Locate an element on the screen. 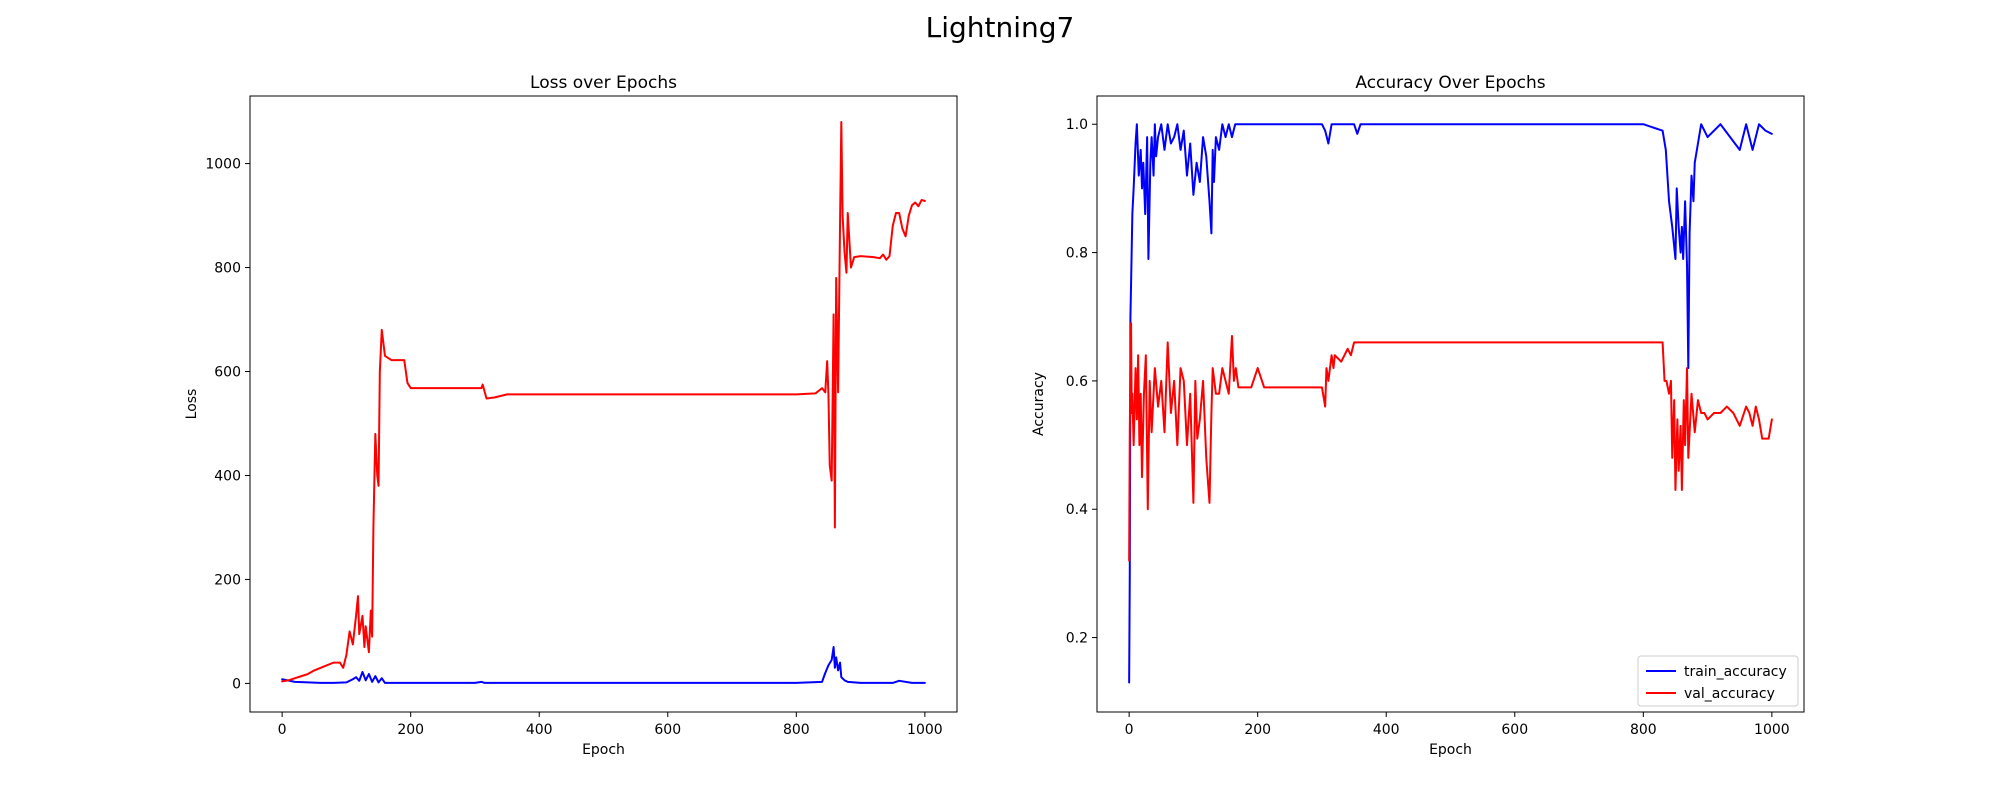  figure-suptitle: Lightning7 is located at coordinates (1000, 27).